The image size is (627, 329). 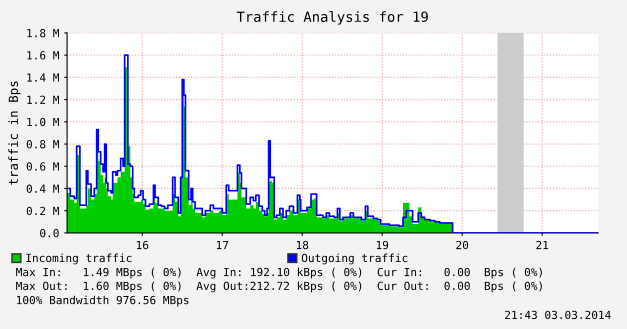 What do you see at coordinates (382, 245) in the screenshot?
I see `x-tick-label: 19` at bounding box center [382, 245].